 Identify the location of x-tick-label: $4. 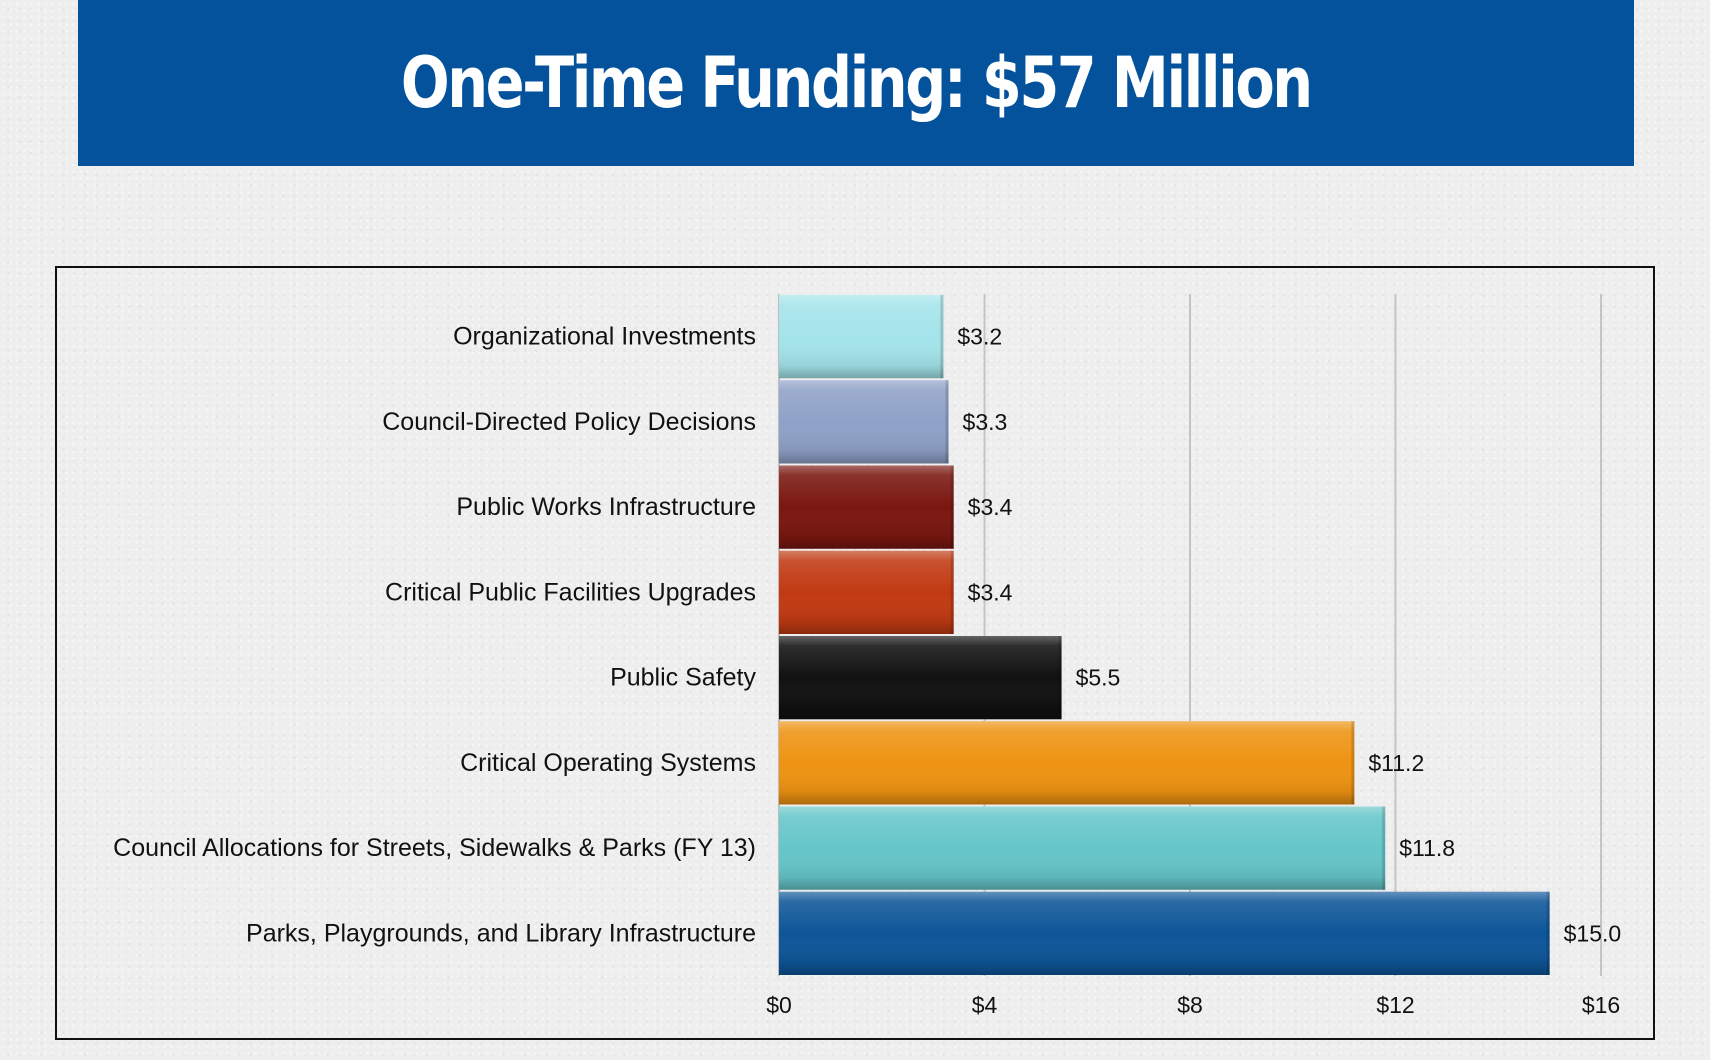
(985, 1005).